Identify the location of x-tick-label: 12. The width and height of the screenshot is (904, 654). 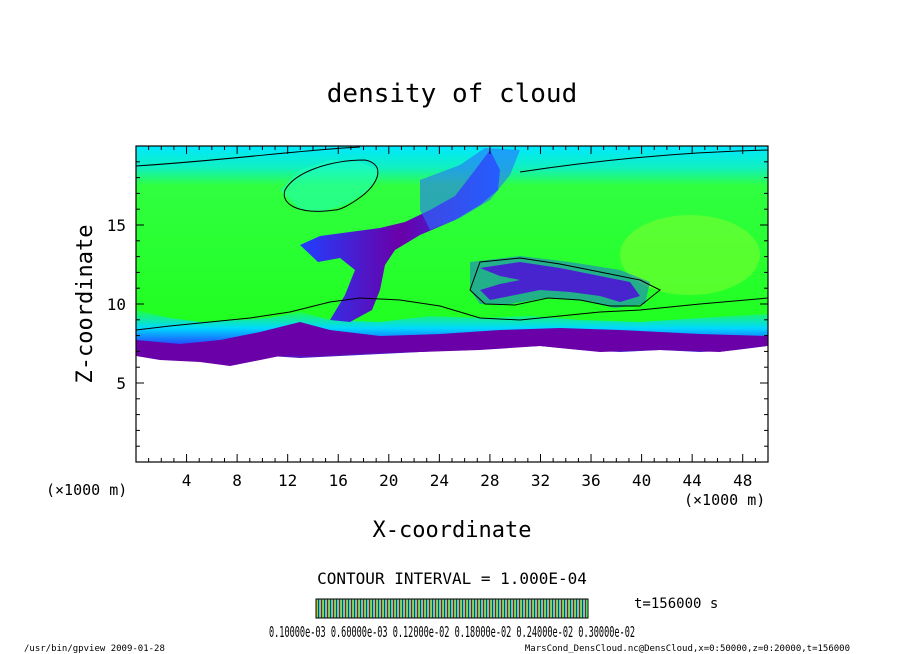
(287, 480).